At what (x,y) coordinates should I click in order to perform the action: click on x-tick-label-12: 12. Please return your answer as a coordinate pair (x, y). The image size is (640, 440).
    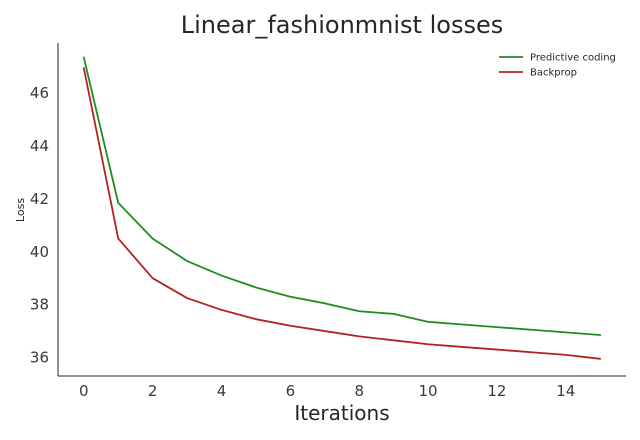
    Looking at the image, I should click on (496, 391).